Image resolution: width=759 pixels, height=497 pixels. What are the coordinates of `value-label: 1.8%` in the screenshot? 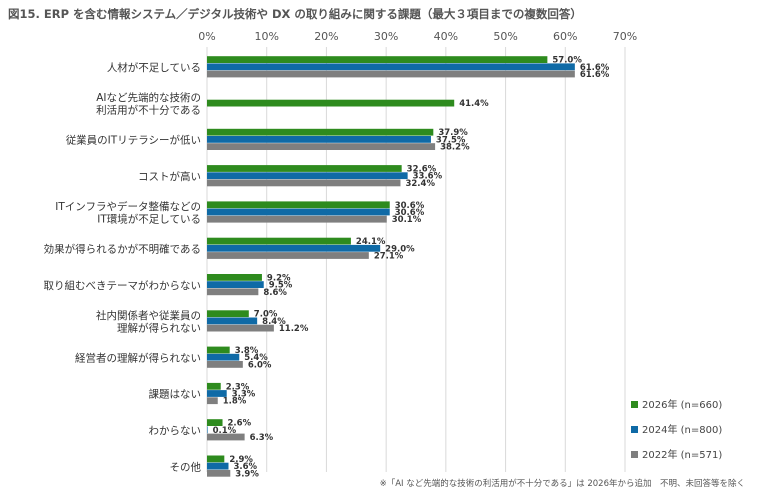 It's located at (235, 402).